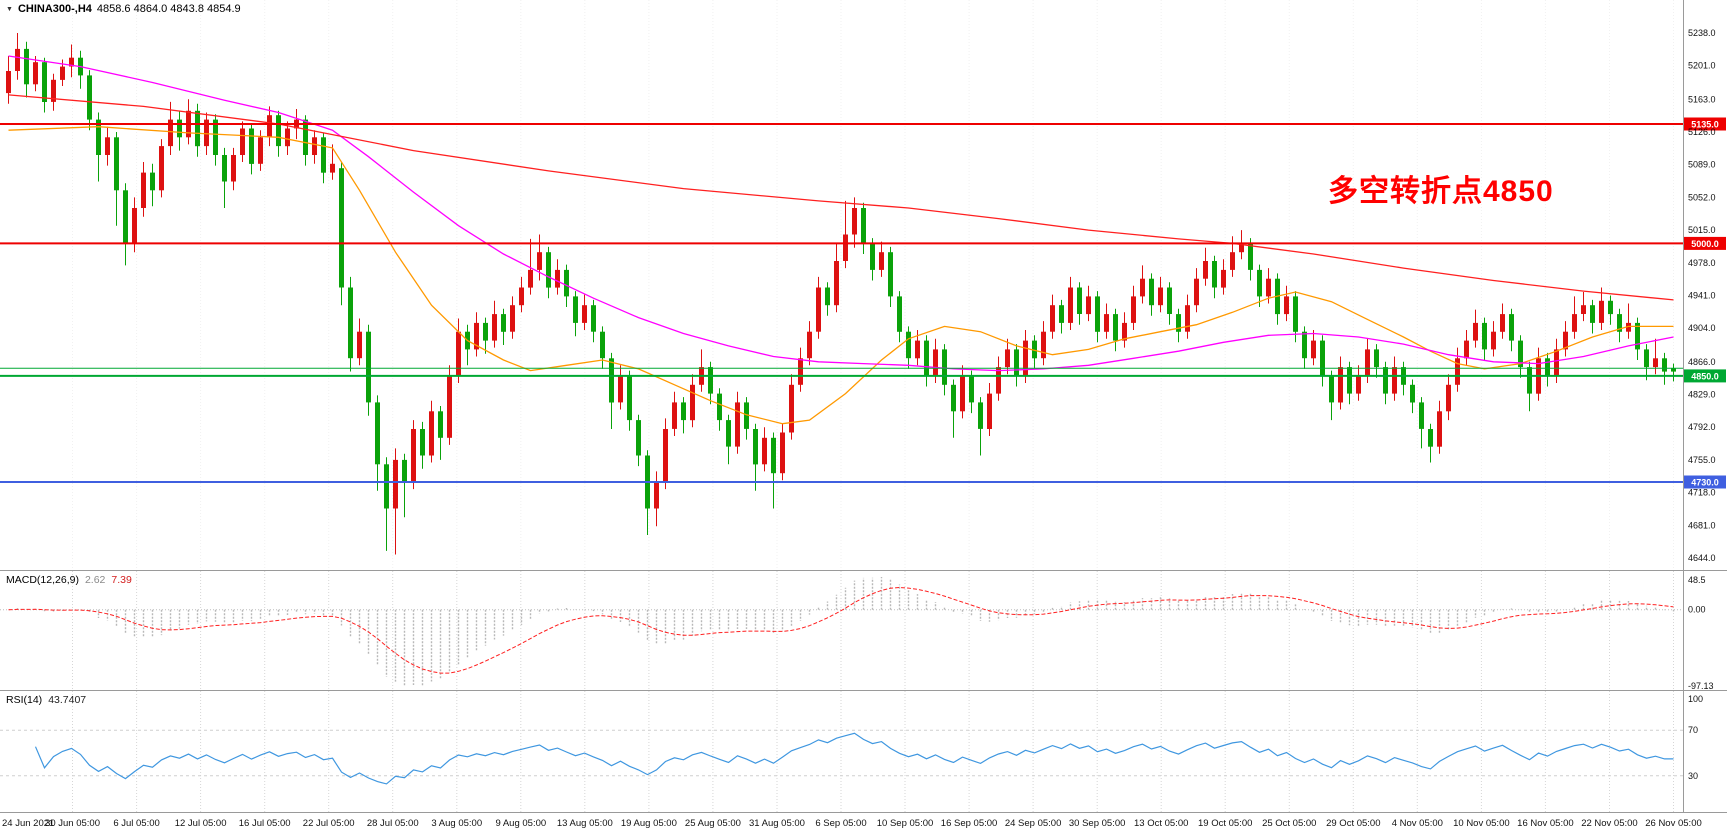 Image resolution: width=1727 pixels, height=837 pixels. What do you see at coordinates (136, 823) in the screenshot?
I see `time-axis-label: 6 Jul 05:00` at bounding box center [136, 823].